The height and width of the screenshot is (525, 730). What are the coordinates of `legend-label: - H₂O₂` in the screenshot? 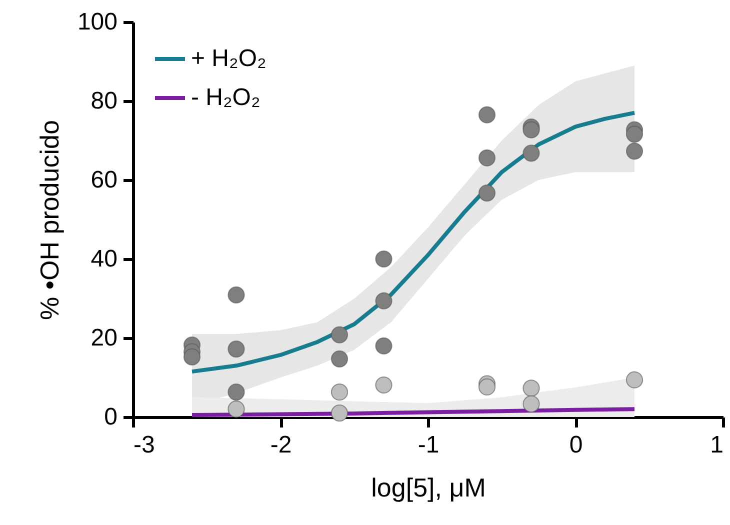 It's located at (225, 97).